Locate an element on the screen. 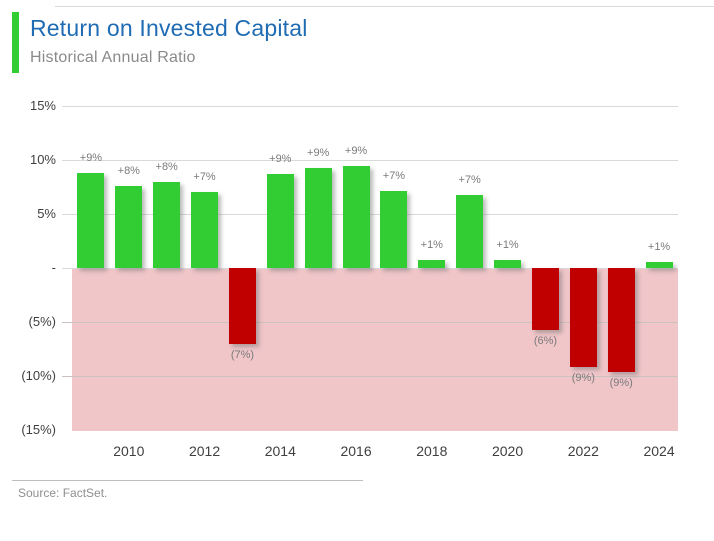 Image resolution: width=714 pixels, height=541 pixels. bar-2014 is located at coordinates (280, 221).